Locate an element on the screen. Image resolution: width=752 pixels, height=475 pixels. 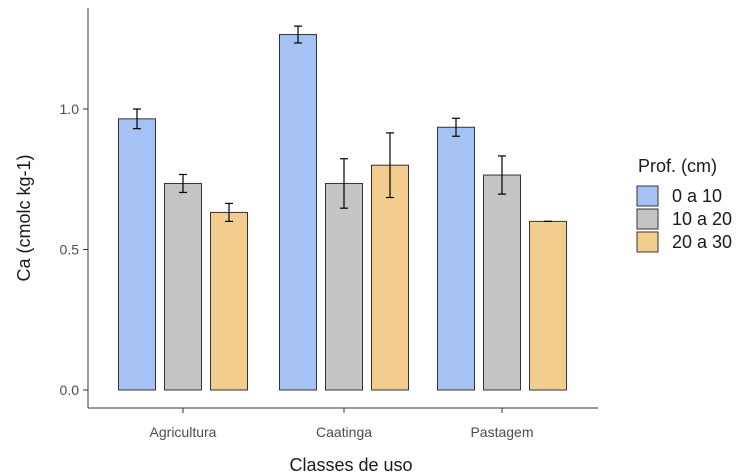
x-axis-title: Classes de uso is located at coordinates (350, 465).